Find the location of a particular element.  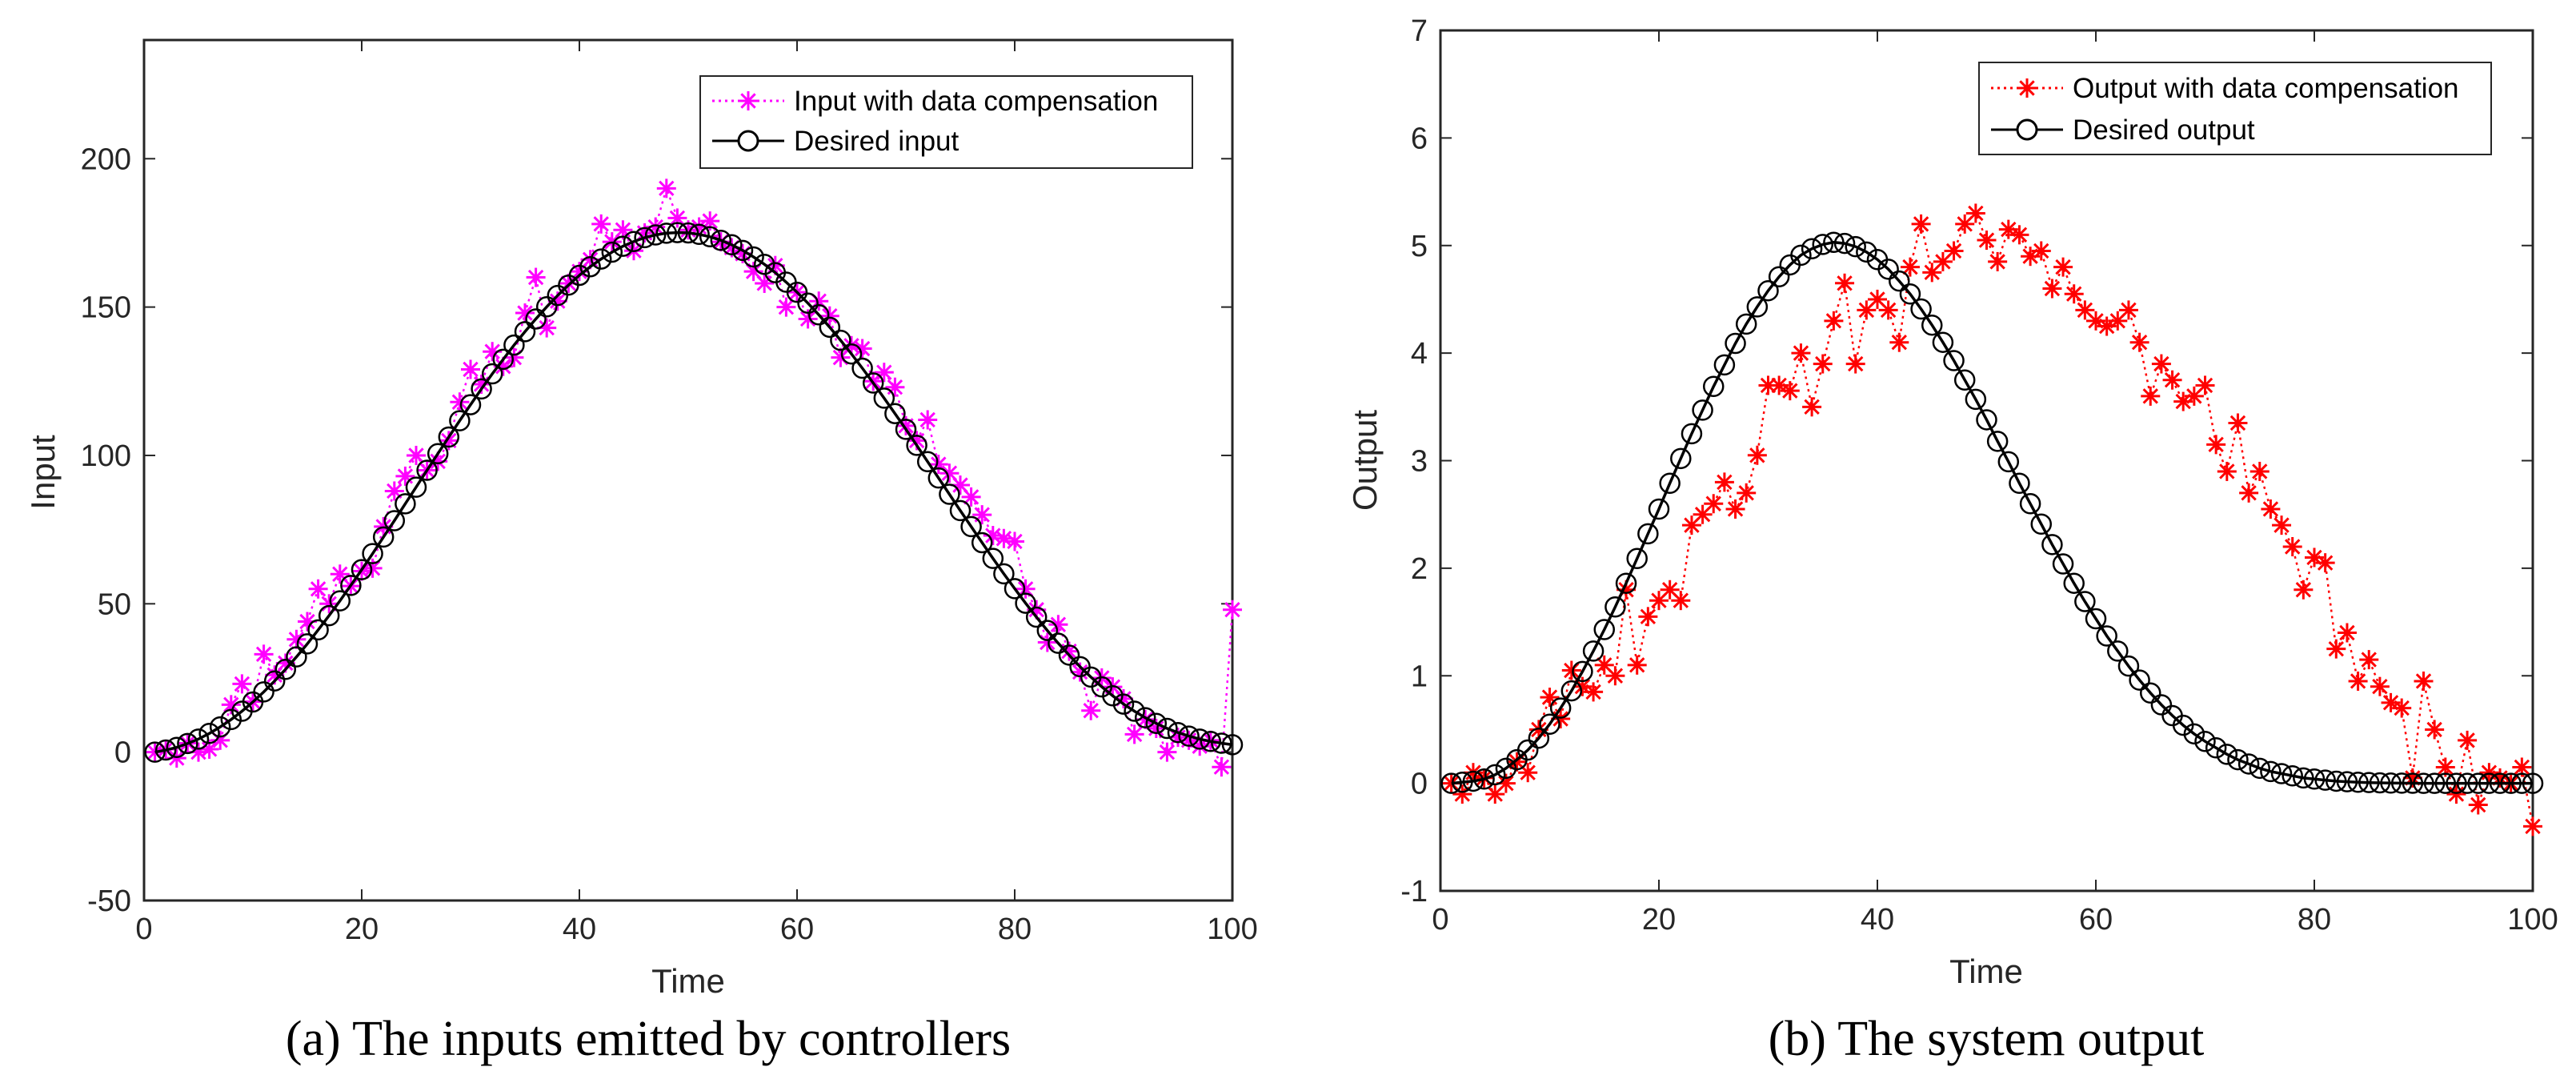

y-tick-label: 0 is located at coordinates (1419, 784).